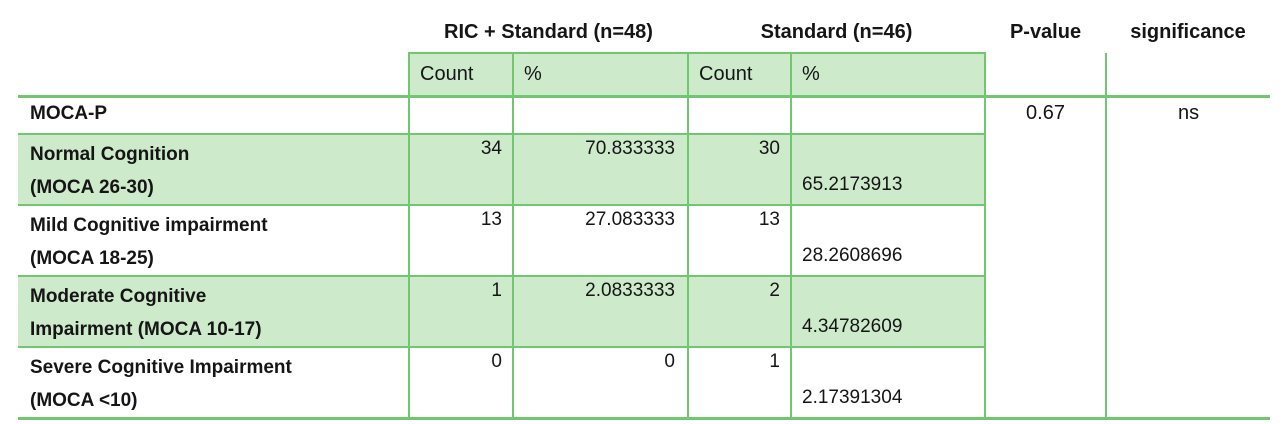 This screenshot has height=424, width=1286. Describe the element at coordinates (836, 31) in the screenshot. I see `group-header-standard: Standard (n=46)` at that location.